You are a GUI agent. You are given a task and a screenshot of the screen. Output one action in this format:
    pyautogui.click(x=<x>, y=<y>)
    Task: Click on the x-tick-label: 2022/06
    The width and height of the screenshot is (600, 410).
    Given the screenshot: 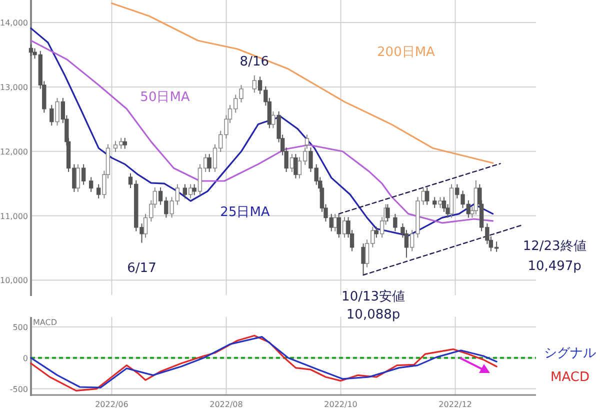 What is the action you would take?
    pyautogui.click(x=111, y=404)
    